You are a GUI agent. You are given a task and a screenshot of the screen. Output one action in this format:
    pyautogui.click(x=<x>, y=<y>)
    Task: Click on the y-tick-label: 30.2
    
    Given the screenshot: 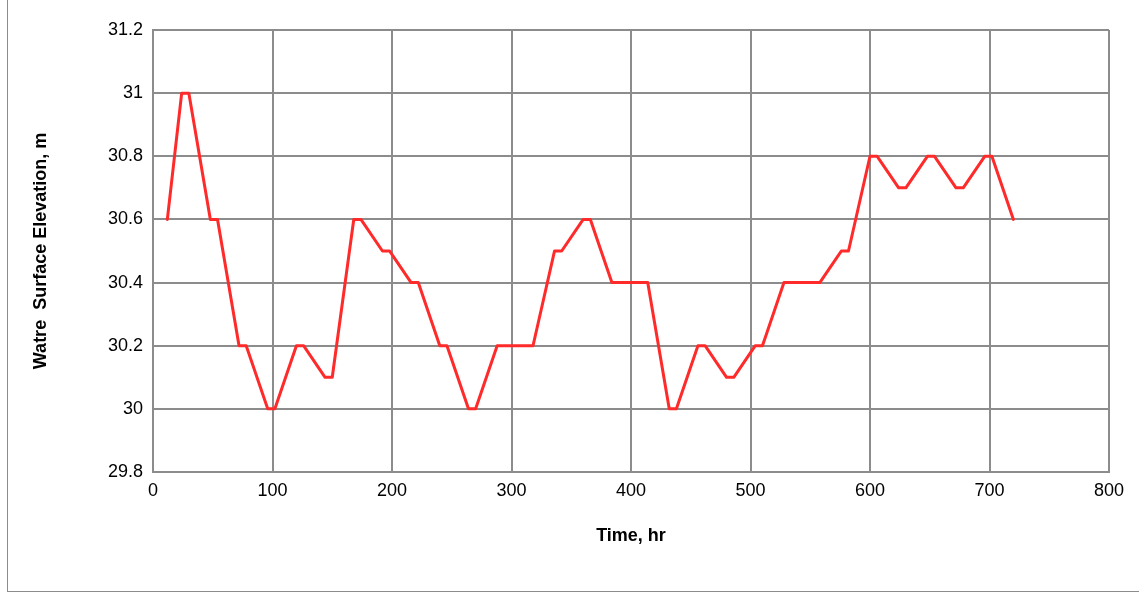 What is the action you would take?
    pyautogui.click(x=125, y=344)
    